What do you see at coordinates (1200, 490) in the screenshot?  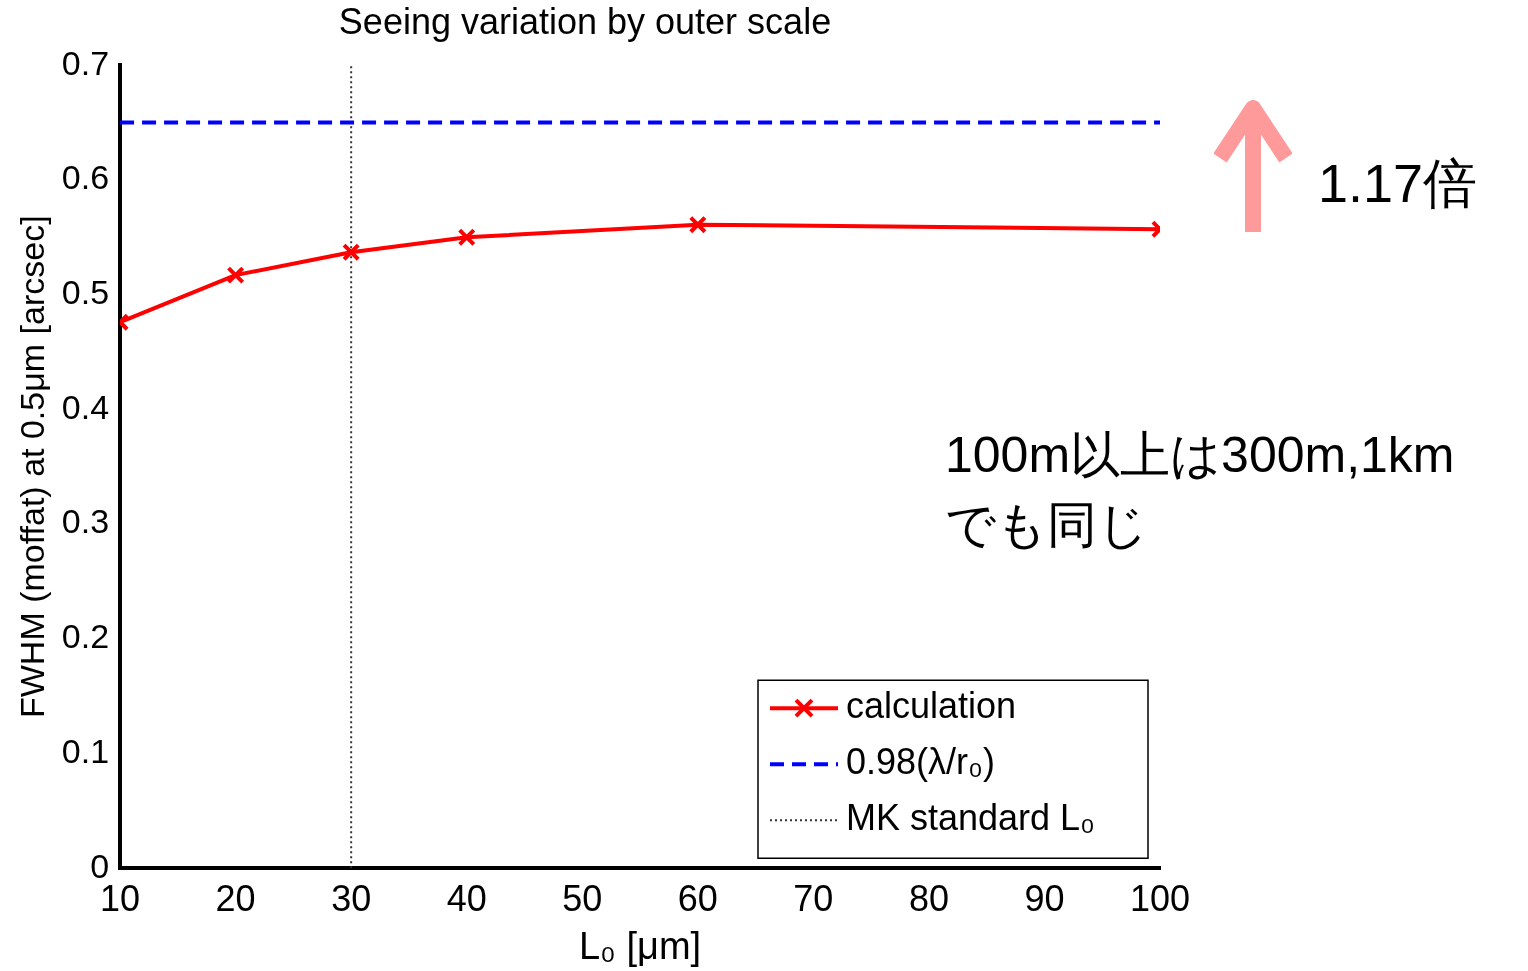 I see `annotation: 100m以上は300m,1kmでも同じ` at bounding box center [1200, 490].